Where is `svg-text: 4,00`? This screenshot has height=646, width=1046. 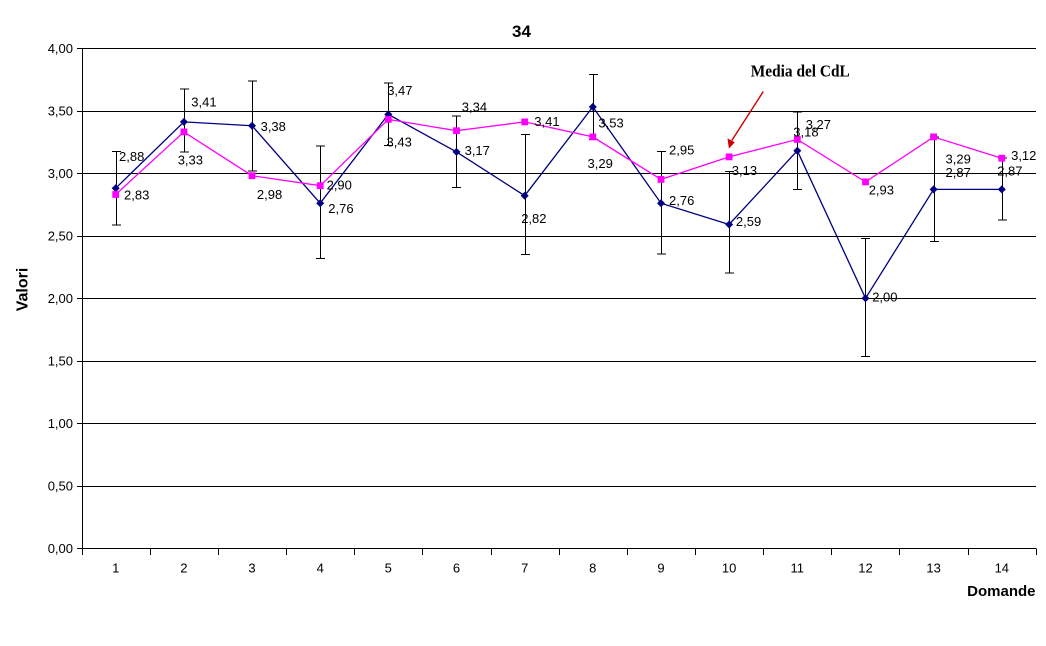
svg-text: 4,00 is located at coordinates (60, 48).